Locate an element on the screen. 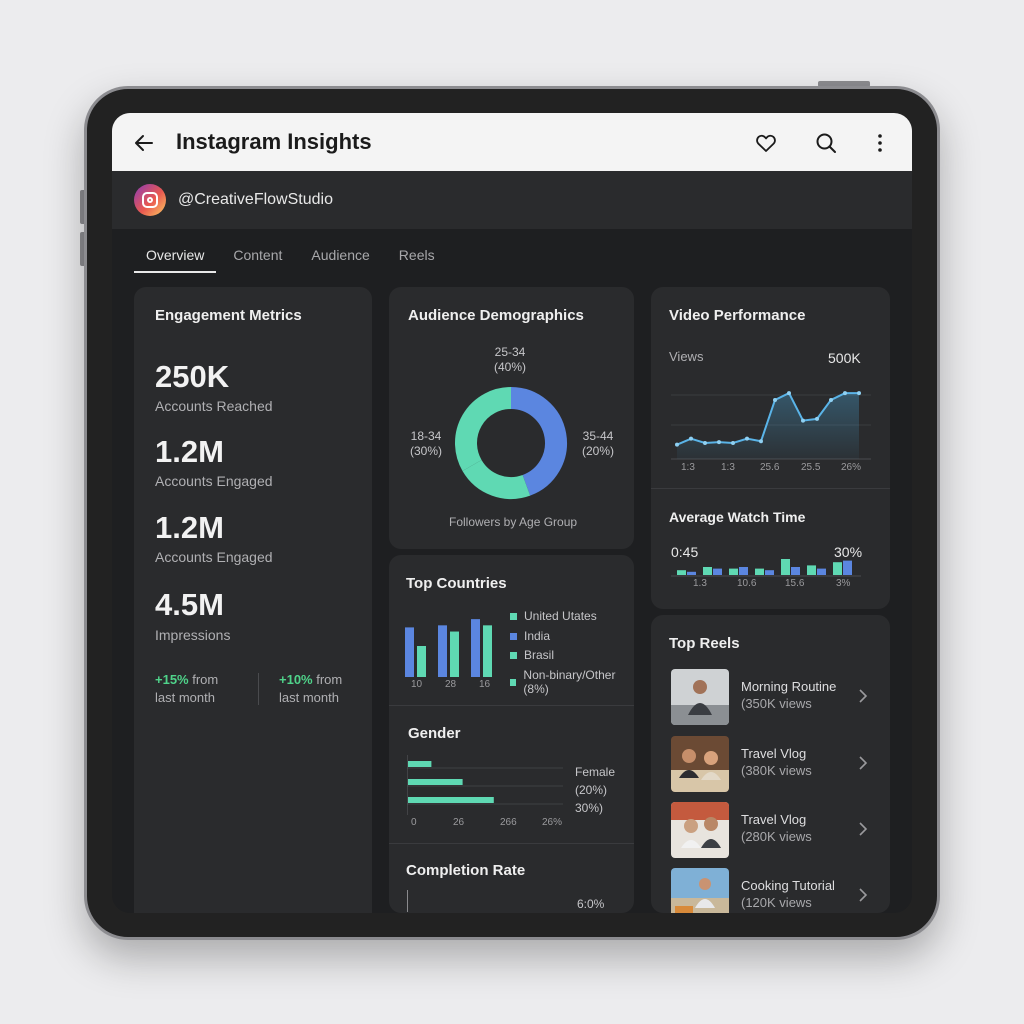 The height and width of the screenshot is (1024, 1024). reel-item: Morning Routine (350K views is located at coordinates (771, 698).